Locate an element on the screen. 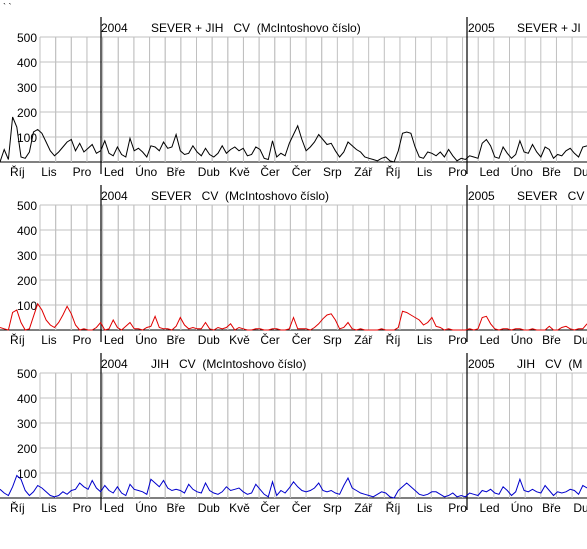 This screenshot has height=549, width=587. series-line-north is located at coordinates (293, 316).